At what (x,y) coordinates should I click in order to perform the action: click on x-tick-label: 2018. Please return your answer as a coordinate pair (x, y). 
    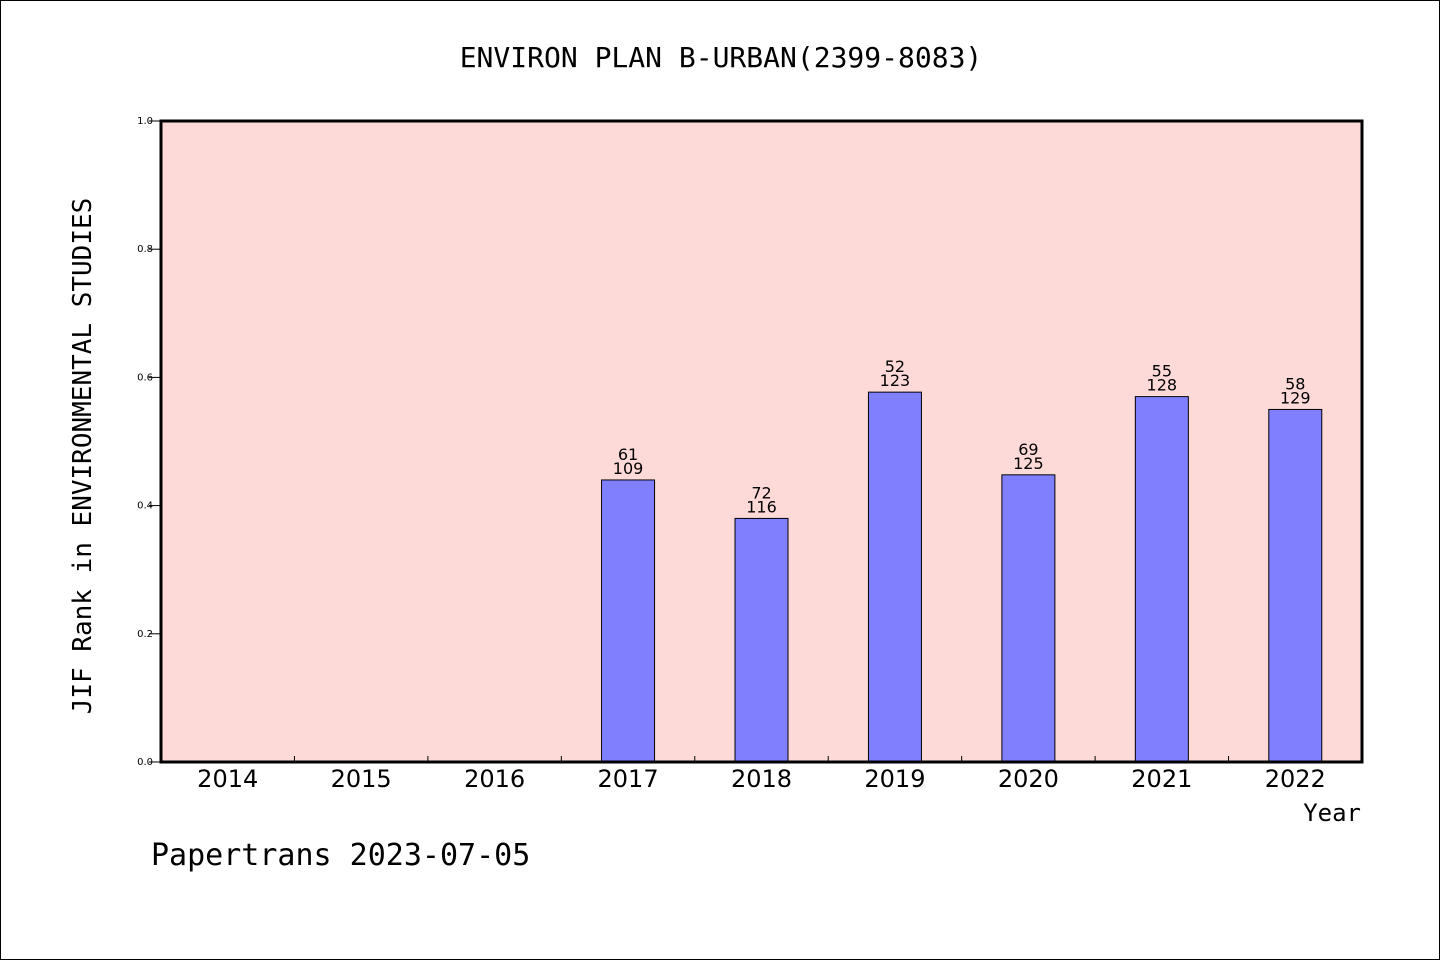
    Looking at the image, I should click on (761, 779).